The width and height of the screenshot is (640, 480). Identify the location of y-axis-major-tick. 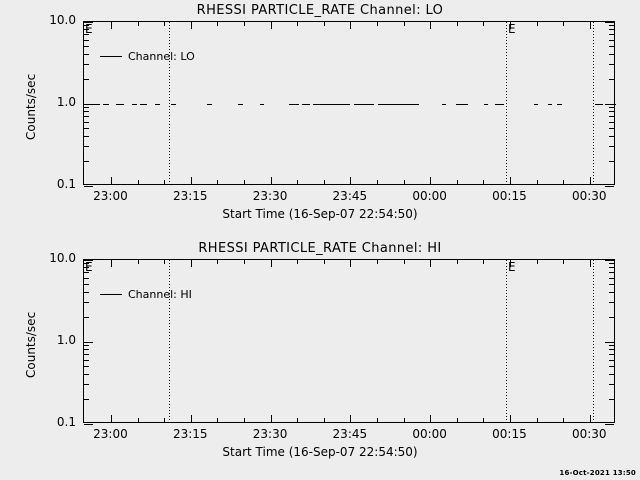
(88, 424).